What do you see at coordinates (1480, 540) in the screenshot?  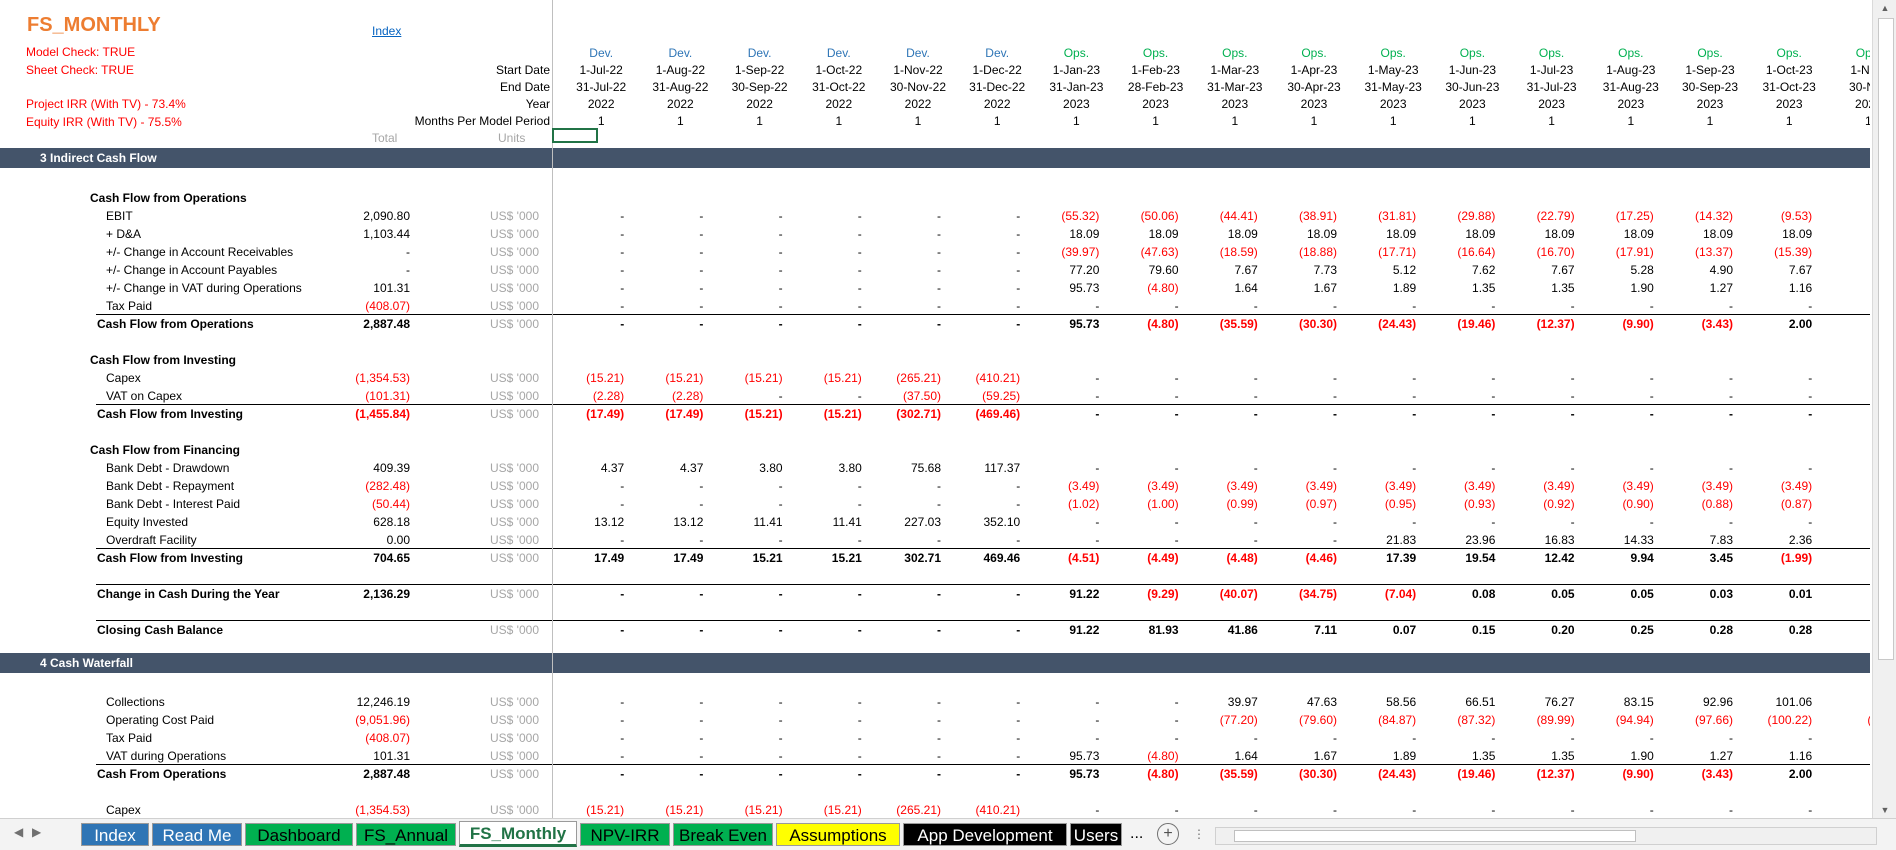 I see `value-cell: 23.96` at bounding box center [1480, 540].